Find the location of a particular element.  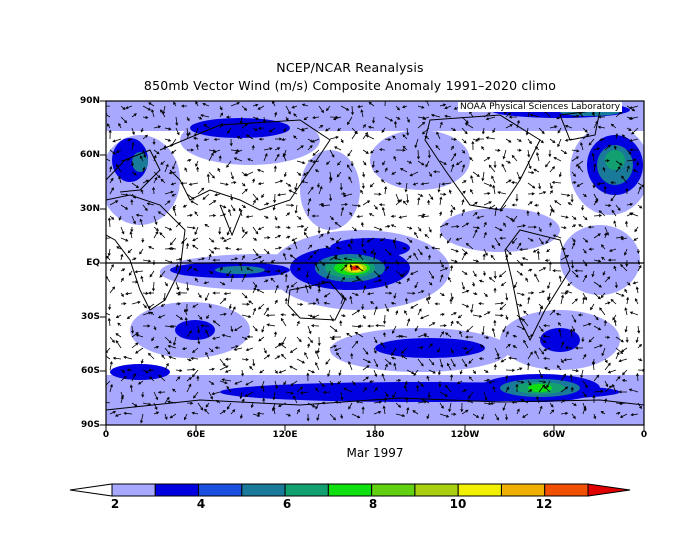

lat-label-90s: 90S is located at coordinates (90, 425).